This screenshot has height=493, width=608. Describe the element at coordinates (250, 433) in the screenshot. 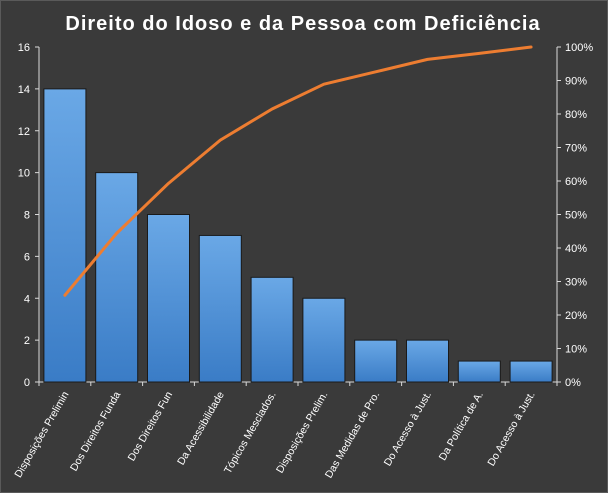

I see `category-label: Tópicos Mesclados.` at that location.